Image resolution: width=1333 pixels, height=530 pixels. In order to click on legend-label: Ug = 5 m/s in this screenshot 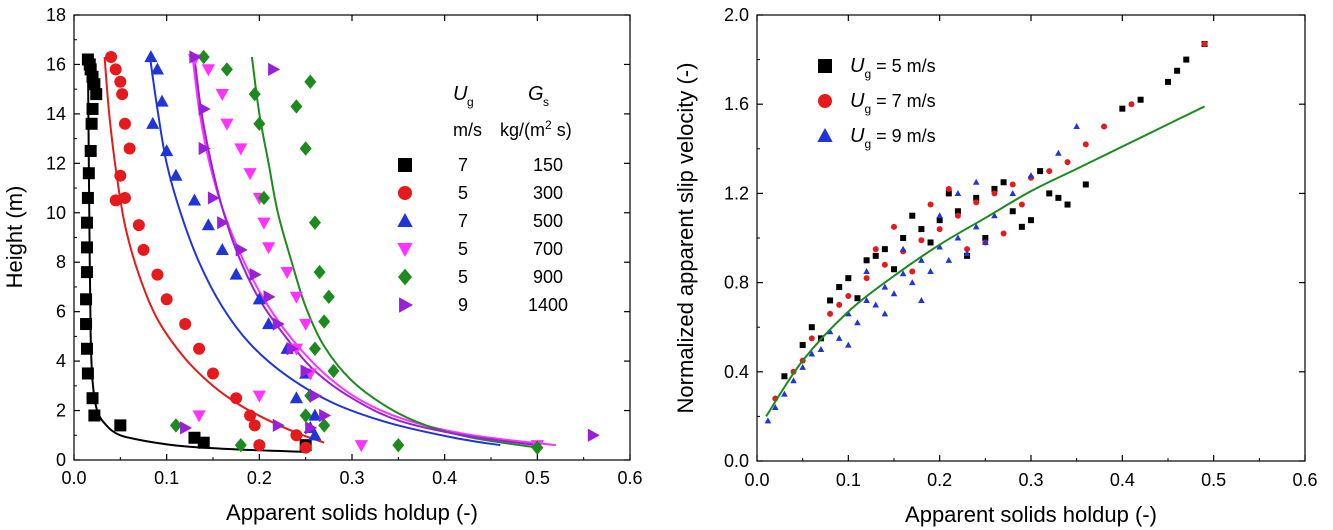, I will do `click(893, 68)`.